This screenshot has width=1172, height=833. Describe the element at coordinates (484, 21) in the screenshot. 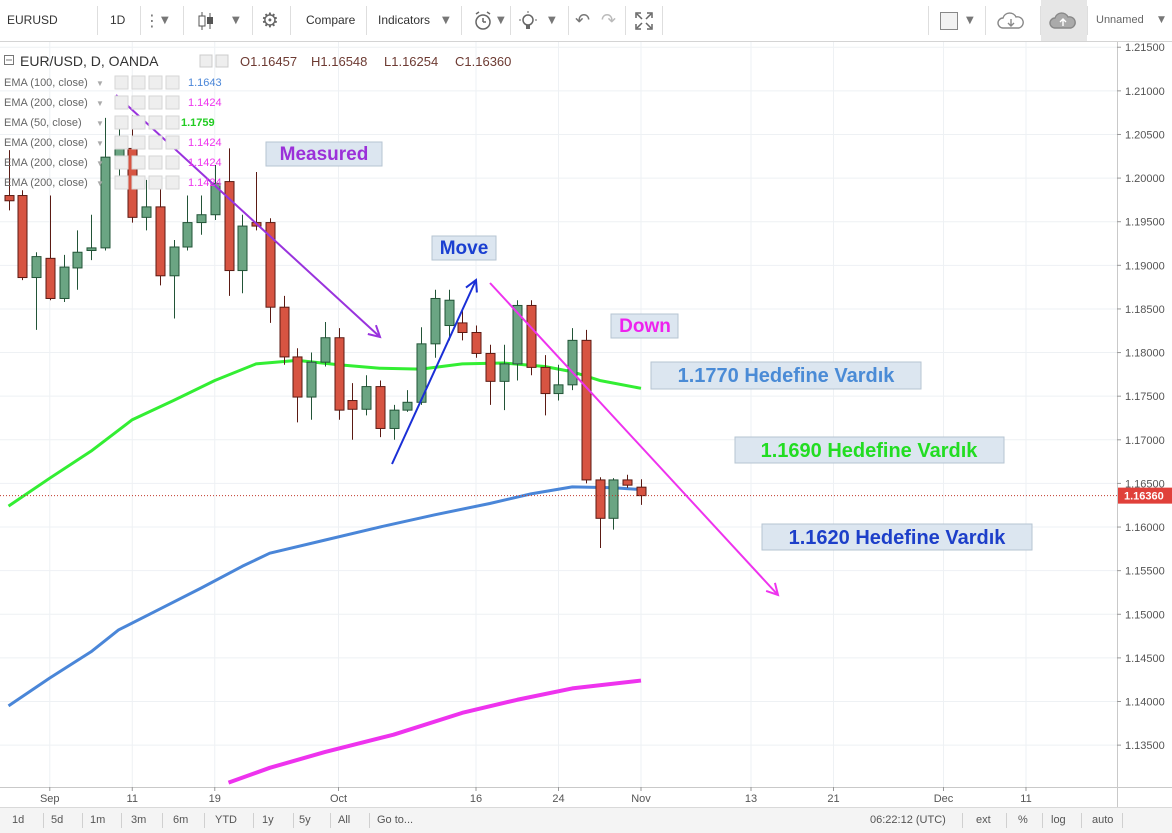

I see `alert-icon` at that location.